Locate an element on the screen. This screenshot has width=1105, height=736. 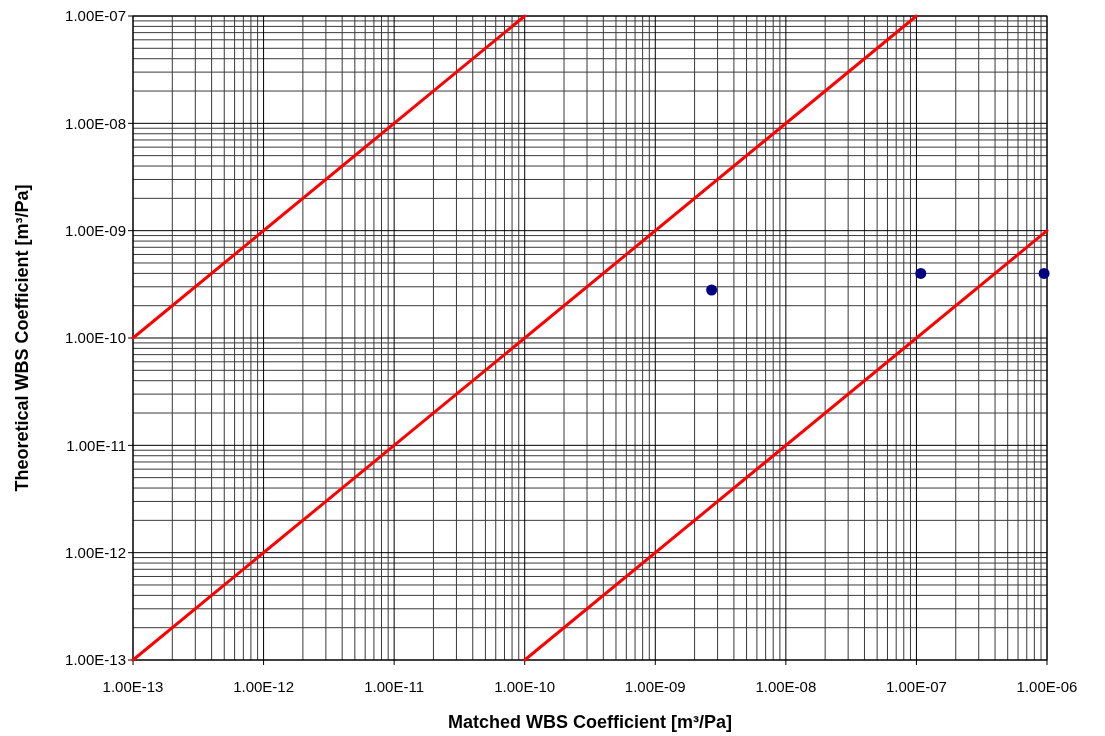
x-tick-label: 1.00E-08 is located at coordinates (786, 686).